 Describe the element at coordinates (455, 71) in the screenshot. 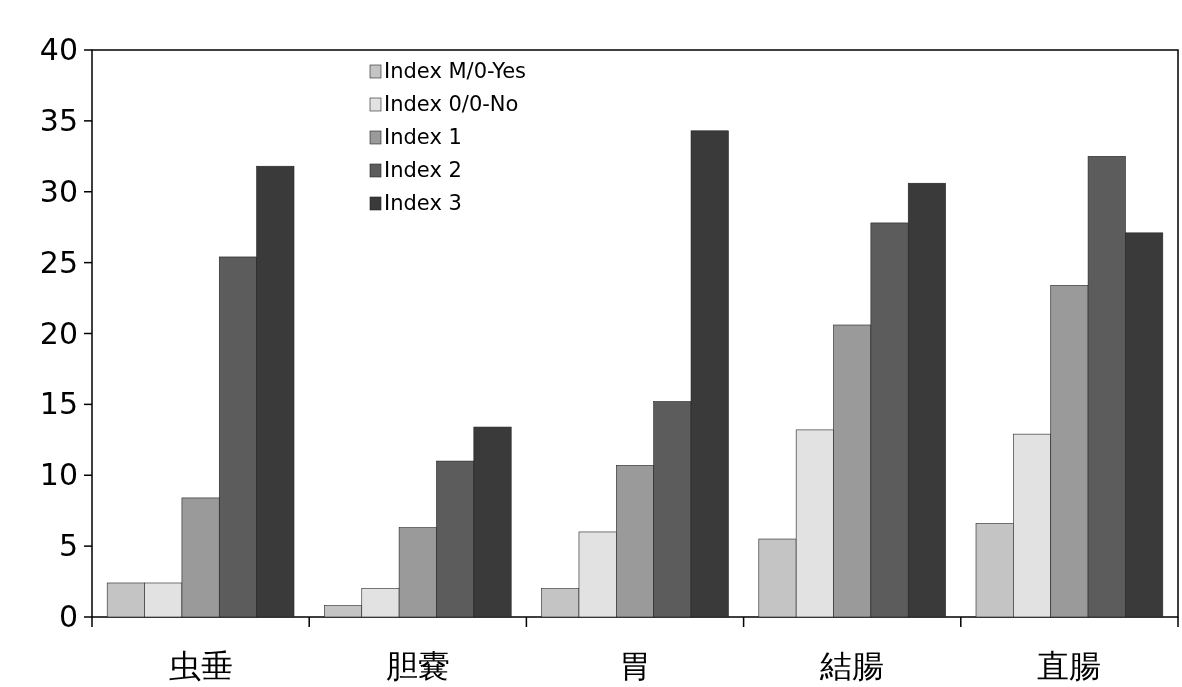

I see `legend-label: Index M/0-Yes` at that location.